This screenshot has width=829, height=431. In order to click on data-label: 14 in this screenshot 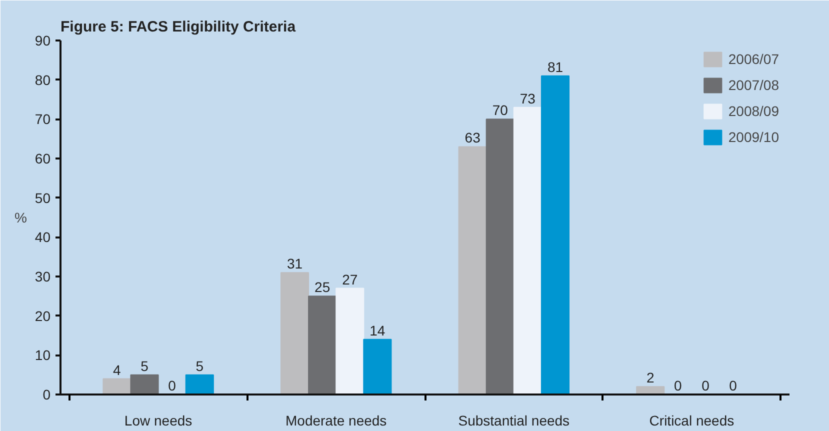, I will do `click(378, 330)`.